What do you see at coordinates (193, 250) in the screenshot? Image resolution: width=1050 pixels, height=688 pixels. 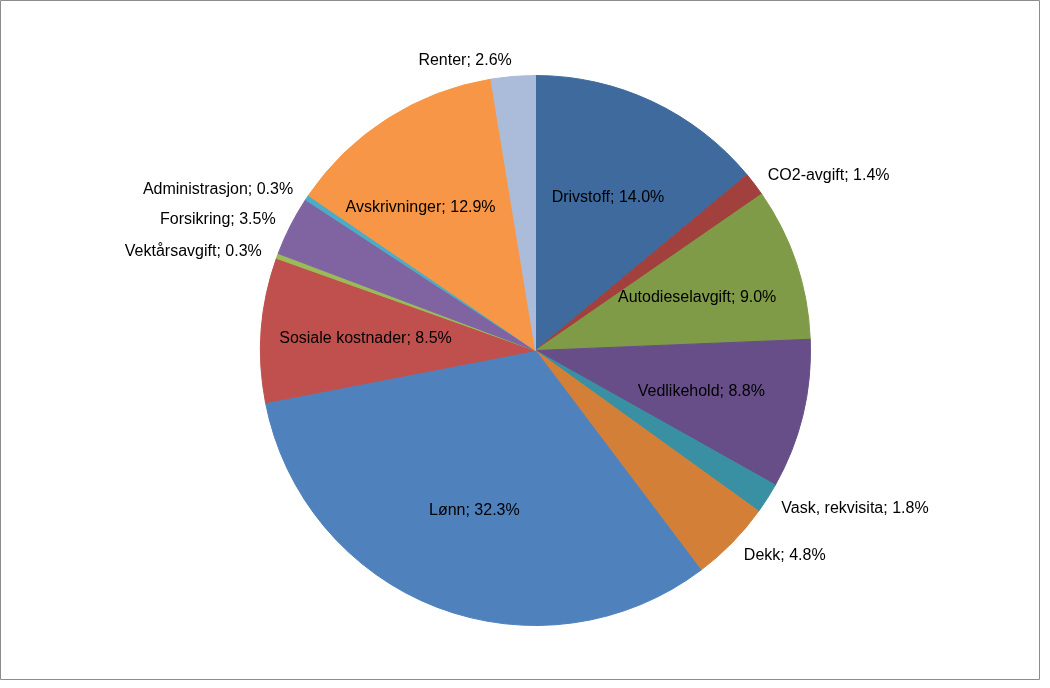 I see `slice-label: Vektårsavgift; 0.3%` at bounding box center [193, 250].